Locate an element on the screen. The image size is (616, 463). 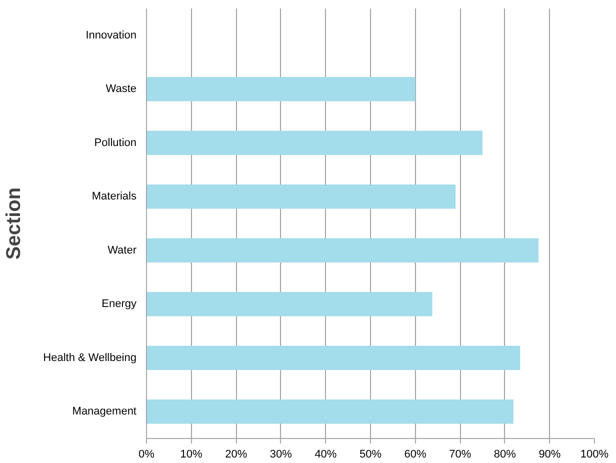
y-tick-label: Management is located at coordinates (104, 412).